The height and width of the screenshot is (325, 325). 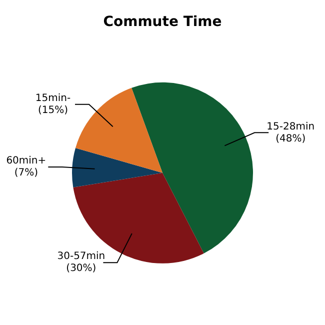 What do you see at coordinates (291, 138) in the screenshot?
I see `data-label: (48%)` at bounding box center [291, 138].